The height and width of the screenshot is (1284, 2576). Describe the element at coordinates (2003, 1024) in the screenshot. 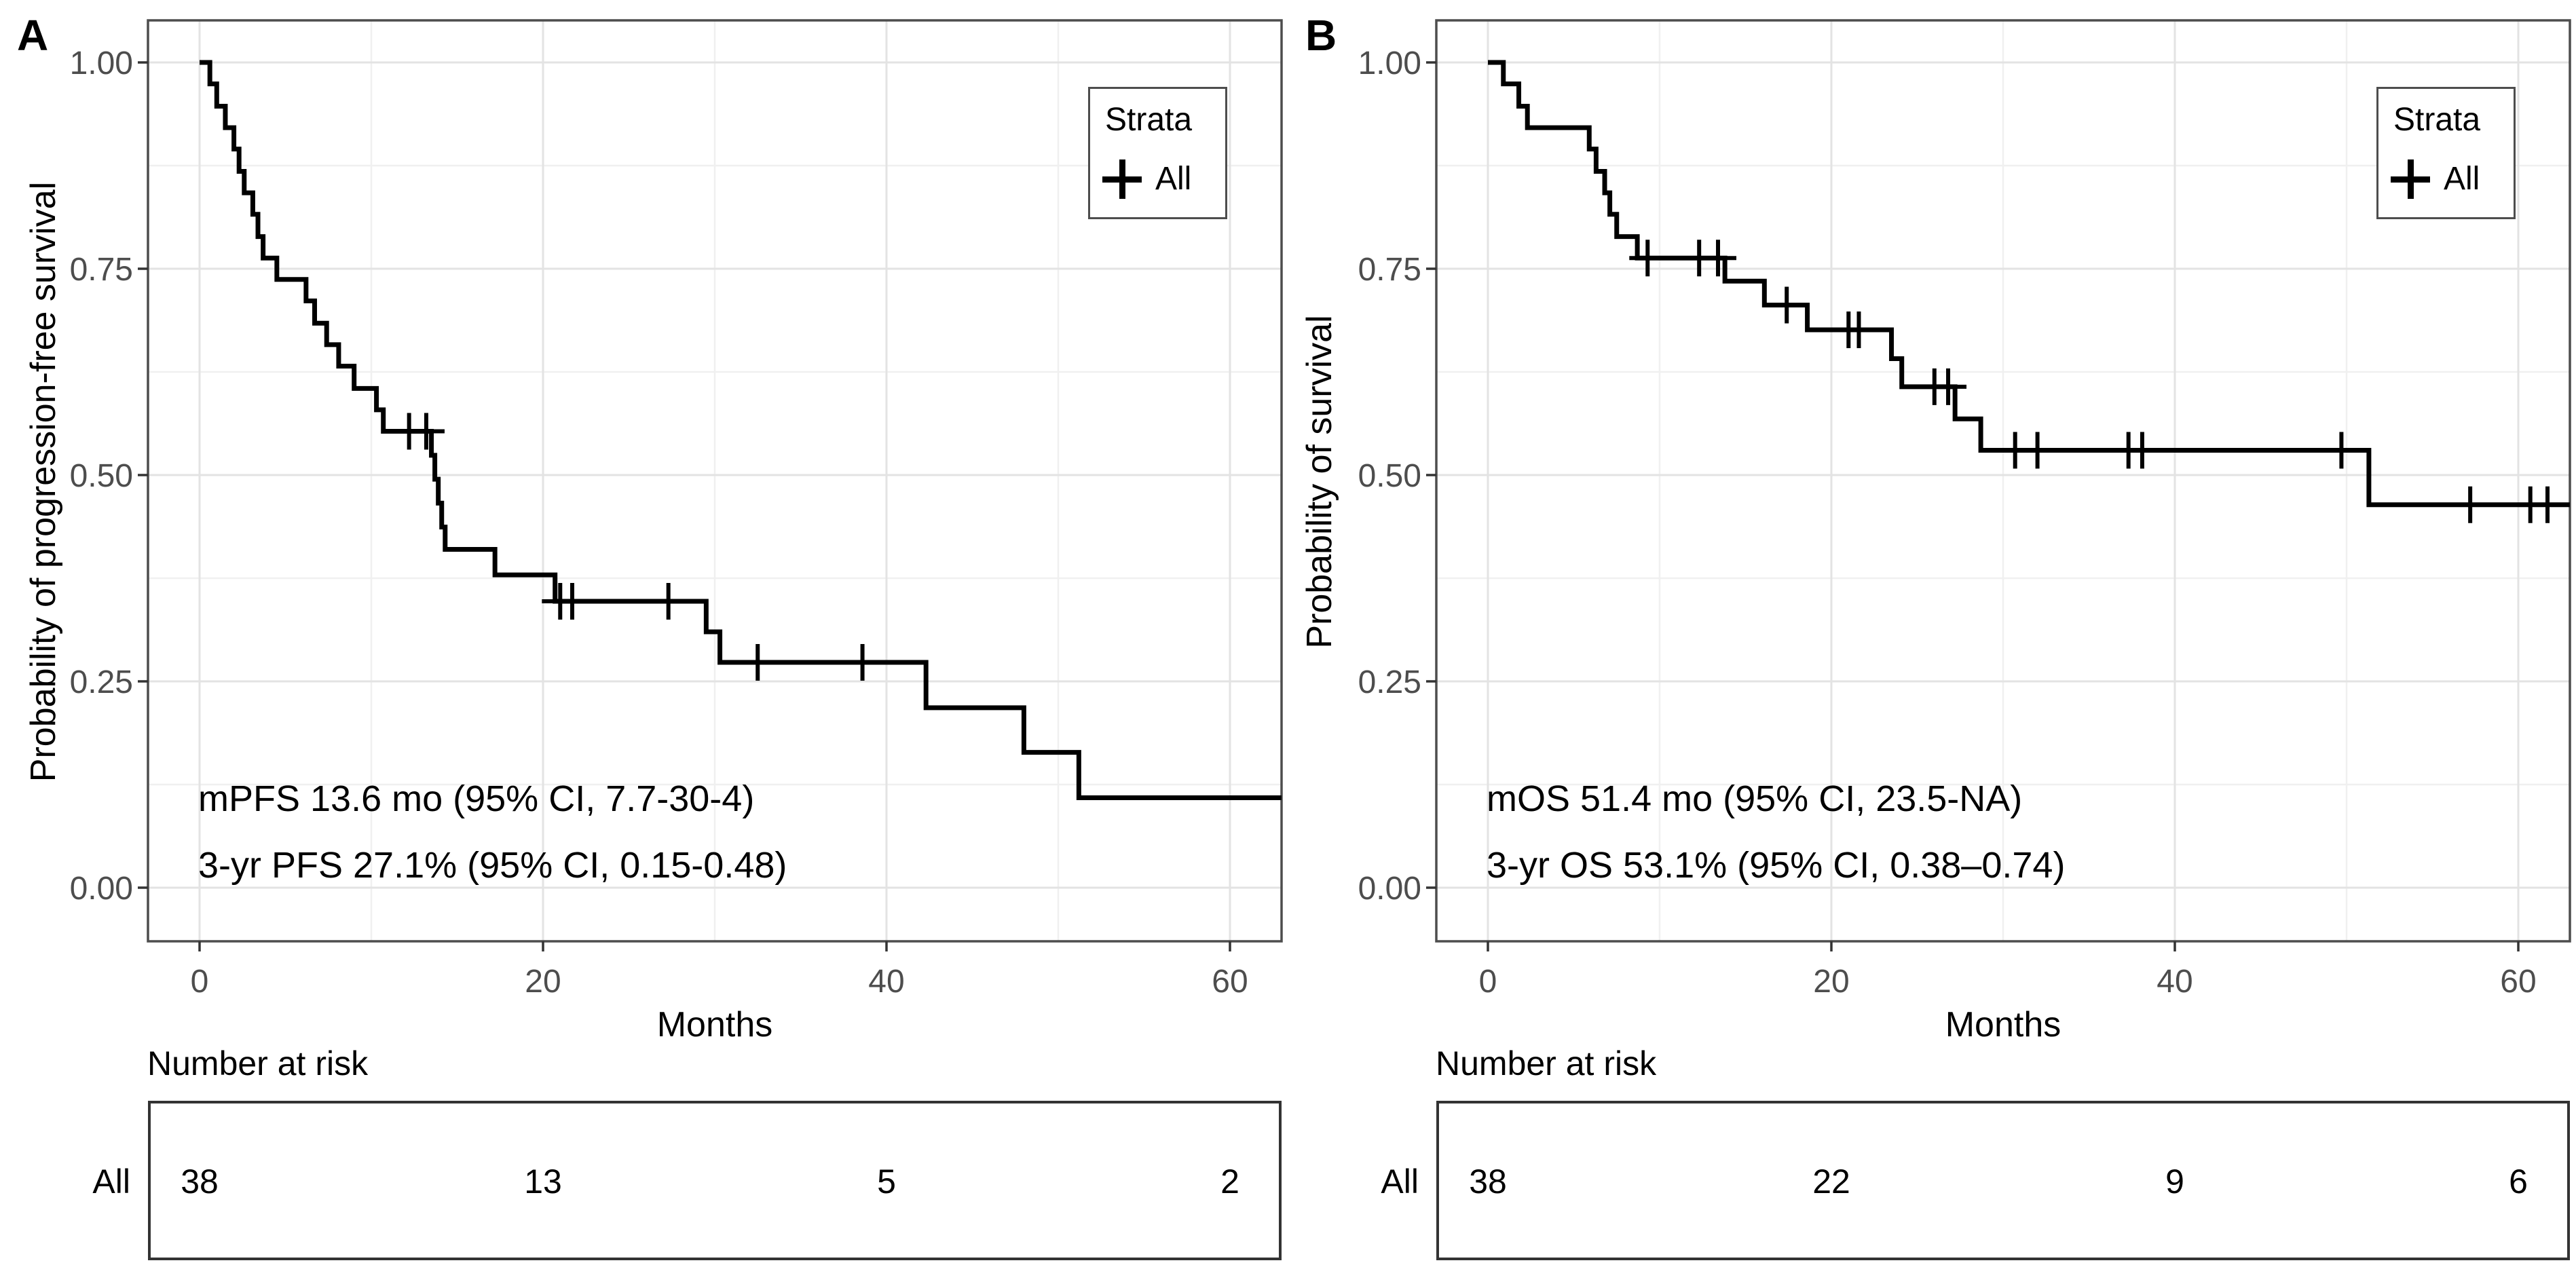

I see `x-axis-title-b: Months` at that location.